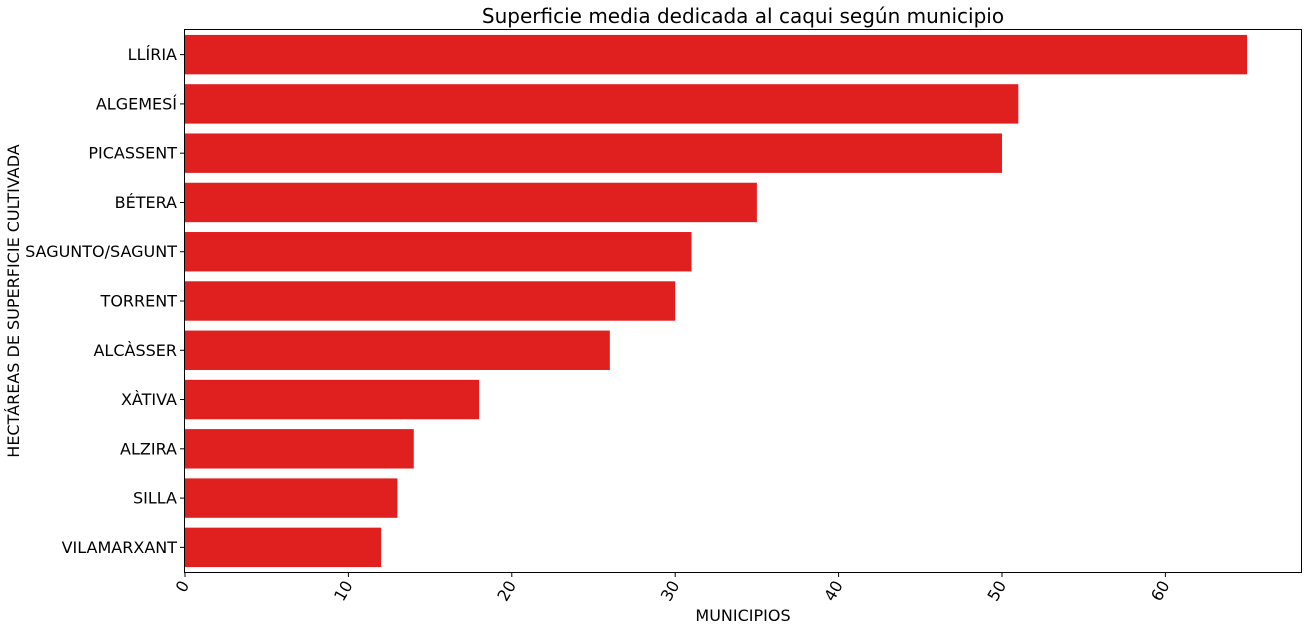  What do you see at coordinates (438, 252) in the screenshot?
I see `bar-sagunto-sagunt` at bounding box center [438, 252].